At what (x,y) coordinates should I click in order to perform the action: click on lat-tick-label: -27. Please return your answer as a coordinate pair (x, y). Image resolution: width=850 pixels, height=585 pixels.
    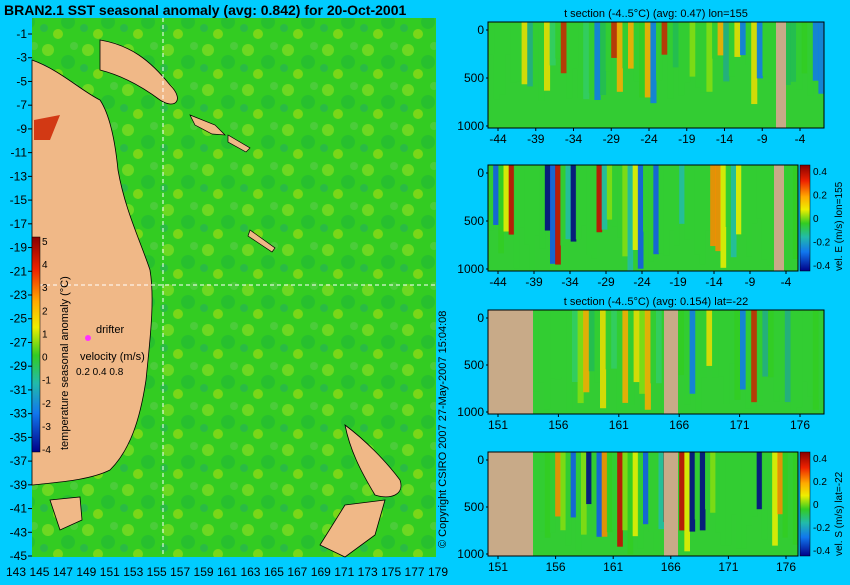
    Looking at the image, I should click on (19, 342).